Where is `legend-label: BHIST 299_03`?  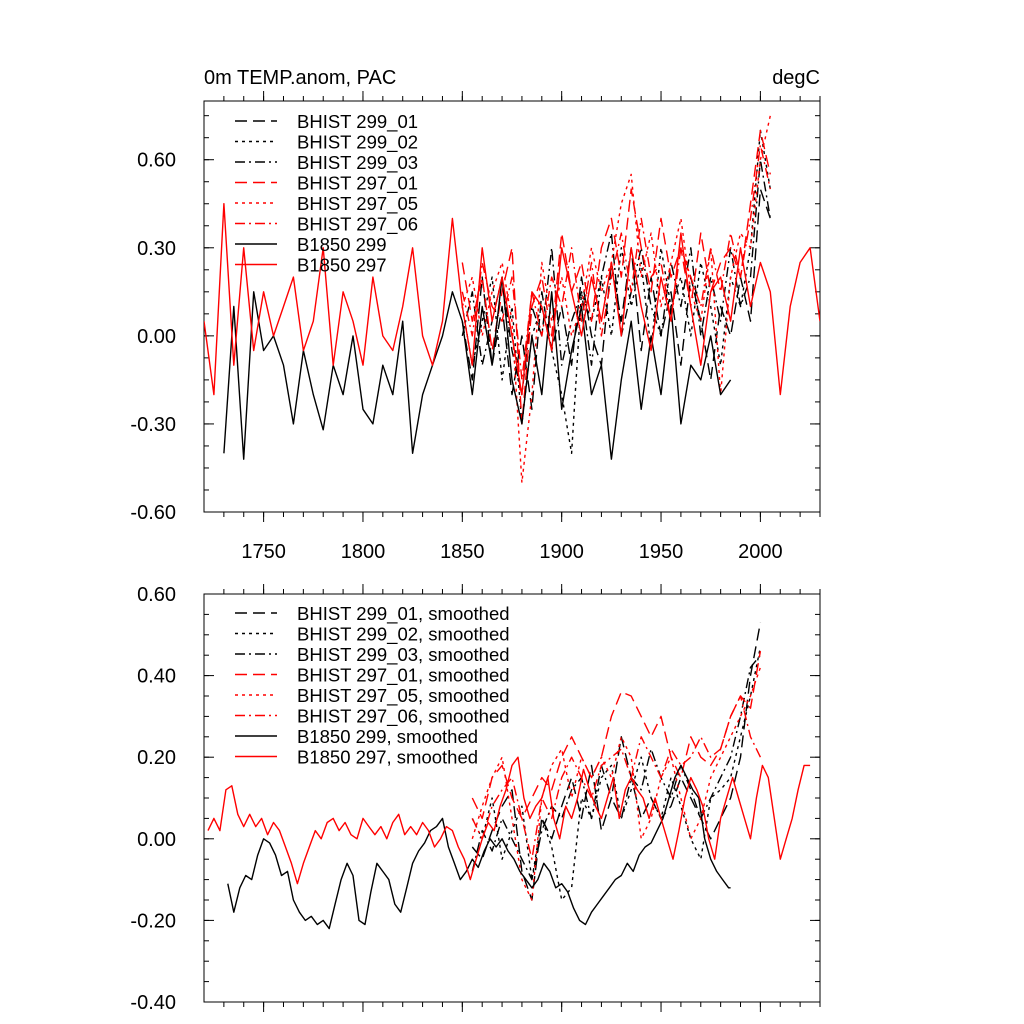
legend-label: BHIST 299_03 is located at coordinates (357, 163).